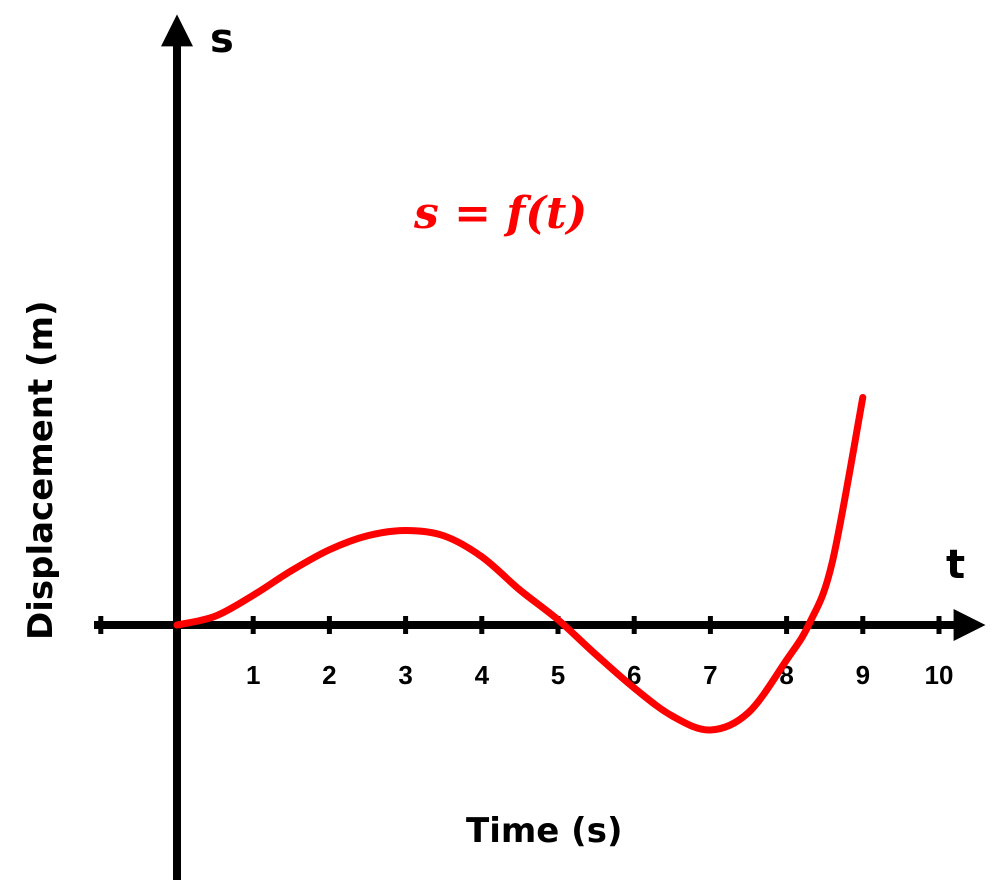 This screenshot has width=1000, height=896. Describe the element at coordinates (863, 675) in the screenshot. I see `x-tick-label: 9` at that location.